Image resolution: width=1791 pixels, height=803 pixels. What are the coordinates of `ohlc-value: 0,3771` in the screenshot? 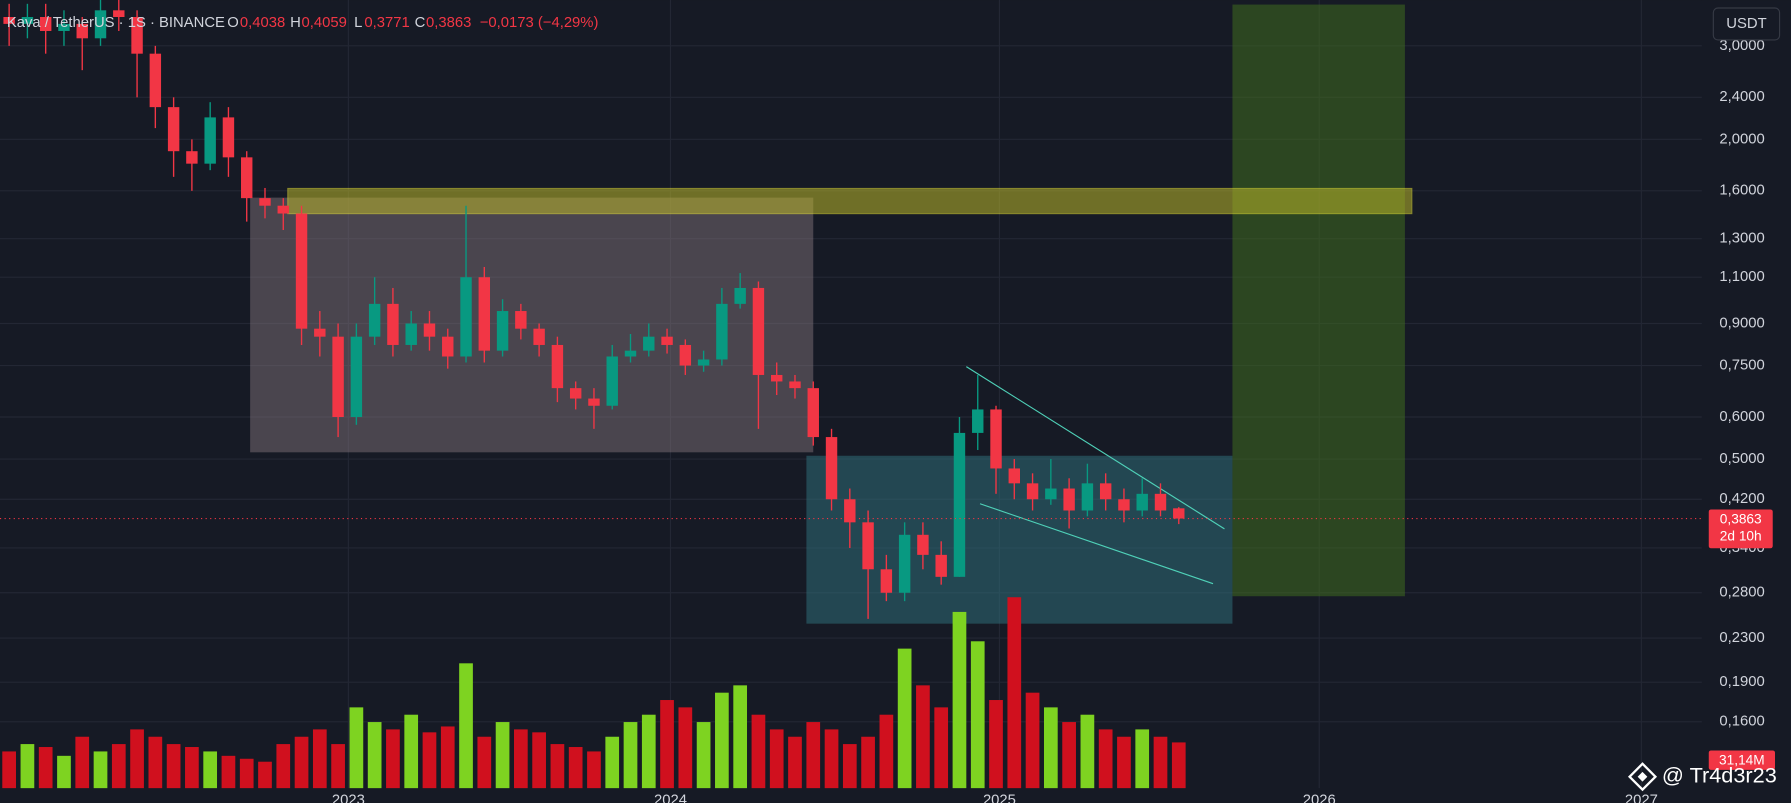 It's located at (386, 23).